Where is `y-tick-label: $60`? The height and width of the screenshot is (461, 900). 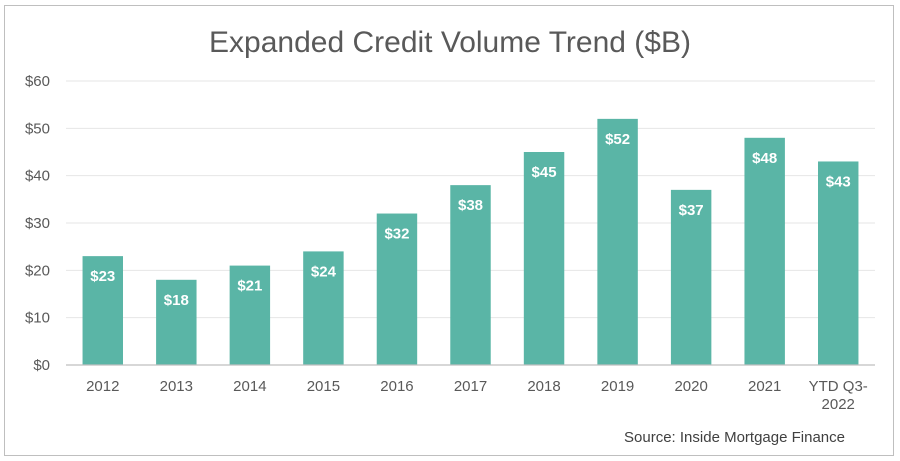 y-tick-label: $60 is located at coordinates (37, 81).